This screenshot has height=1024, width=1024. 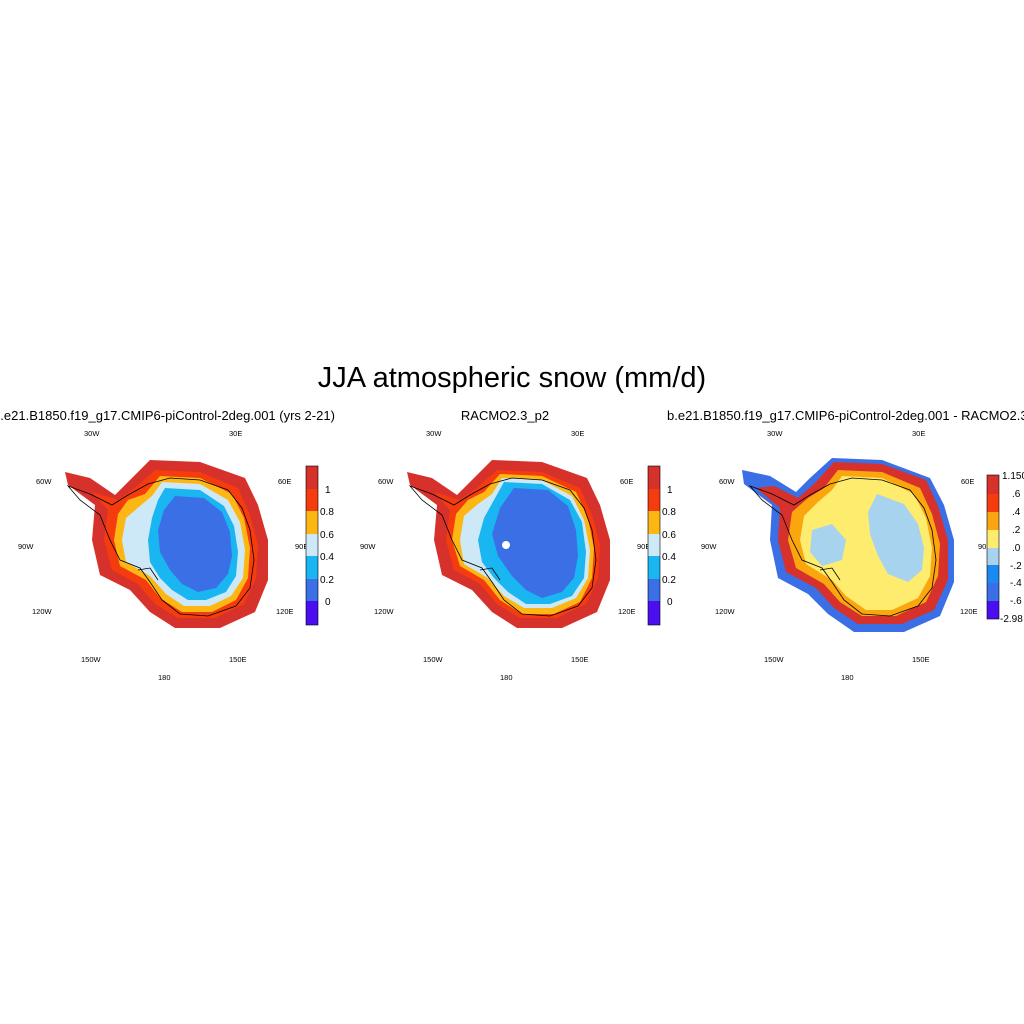 What do you see at coordinates (847, 677) in the screenshot?
I see `panel-3-lon-180: 180` at bounding box center [847, 677].